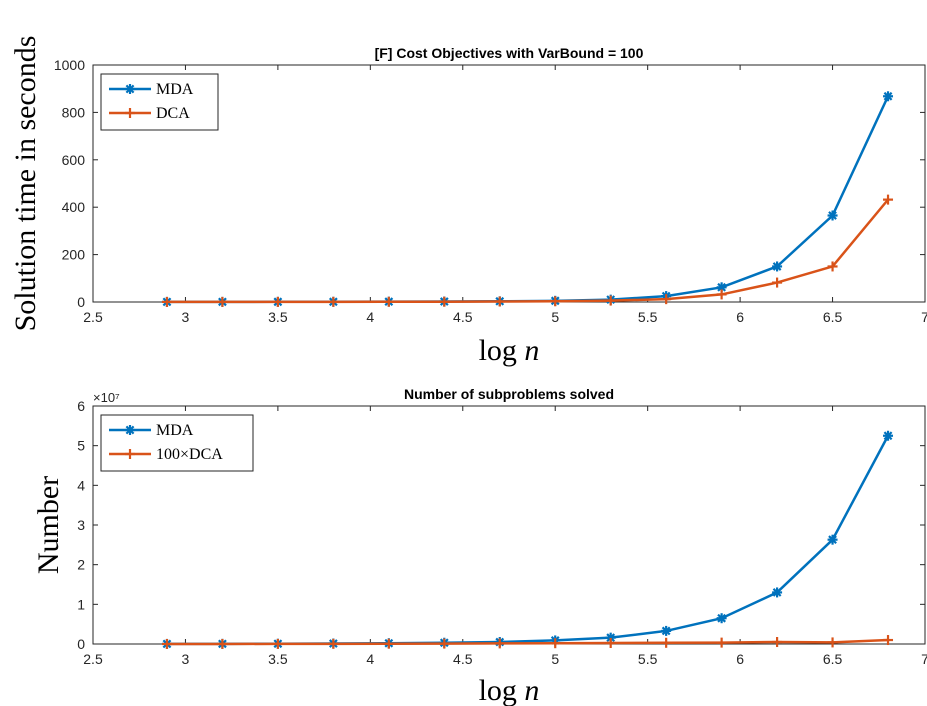 The height and width of the screenshot is (706, 927). I want to click on chart-title: [F] Cost Objectives with VarBound = 100, so click(509, 53).